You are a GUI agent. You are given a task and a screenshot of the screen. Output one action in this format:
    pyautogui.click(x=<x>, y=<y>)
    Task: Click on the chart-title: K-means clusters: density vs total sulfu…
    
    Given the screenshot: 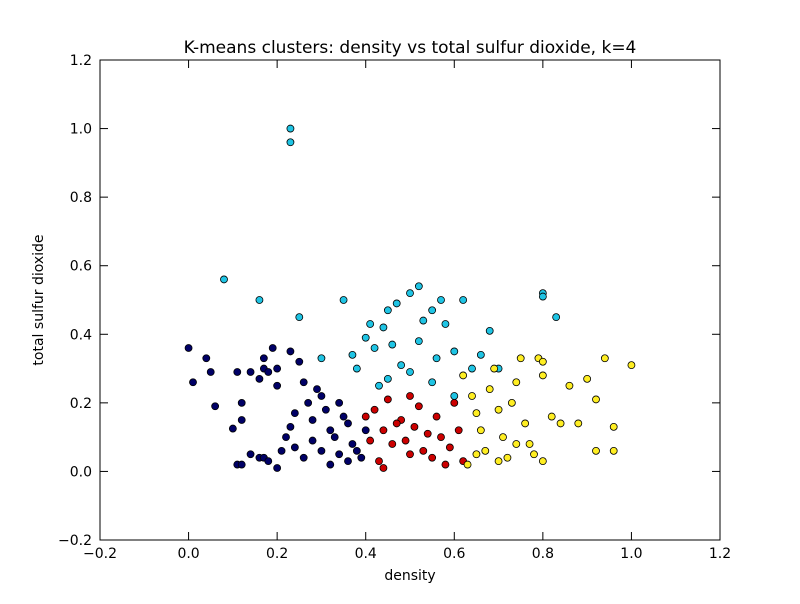 What is the action you would take?
    pyautogui.click(x=410, y=48)
    